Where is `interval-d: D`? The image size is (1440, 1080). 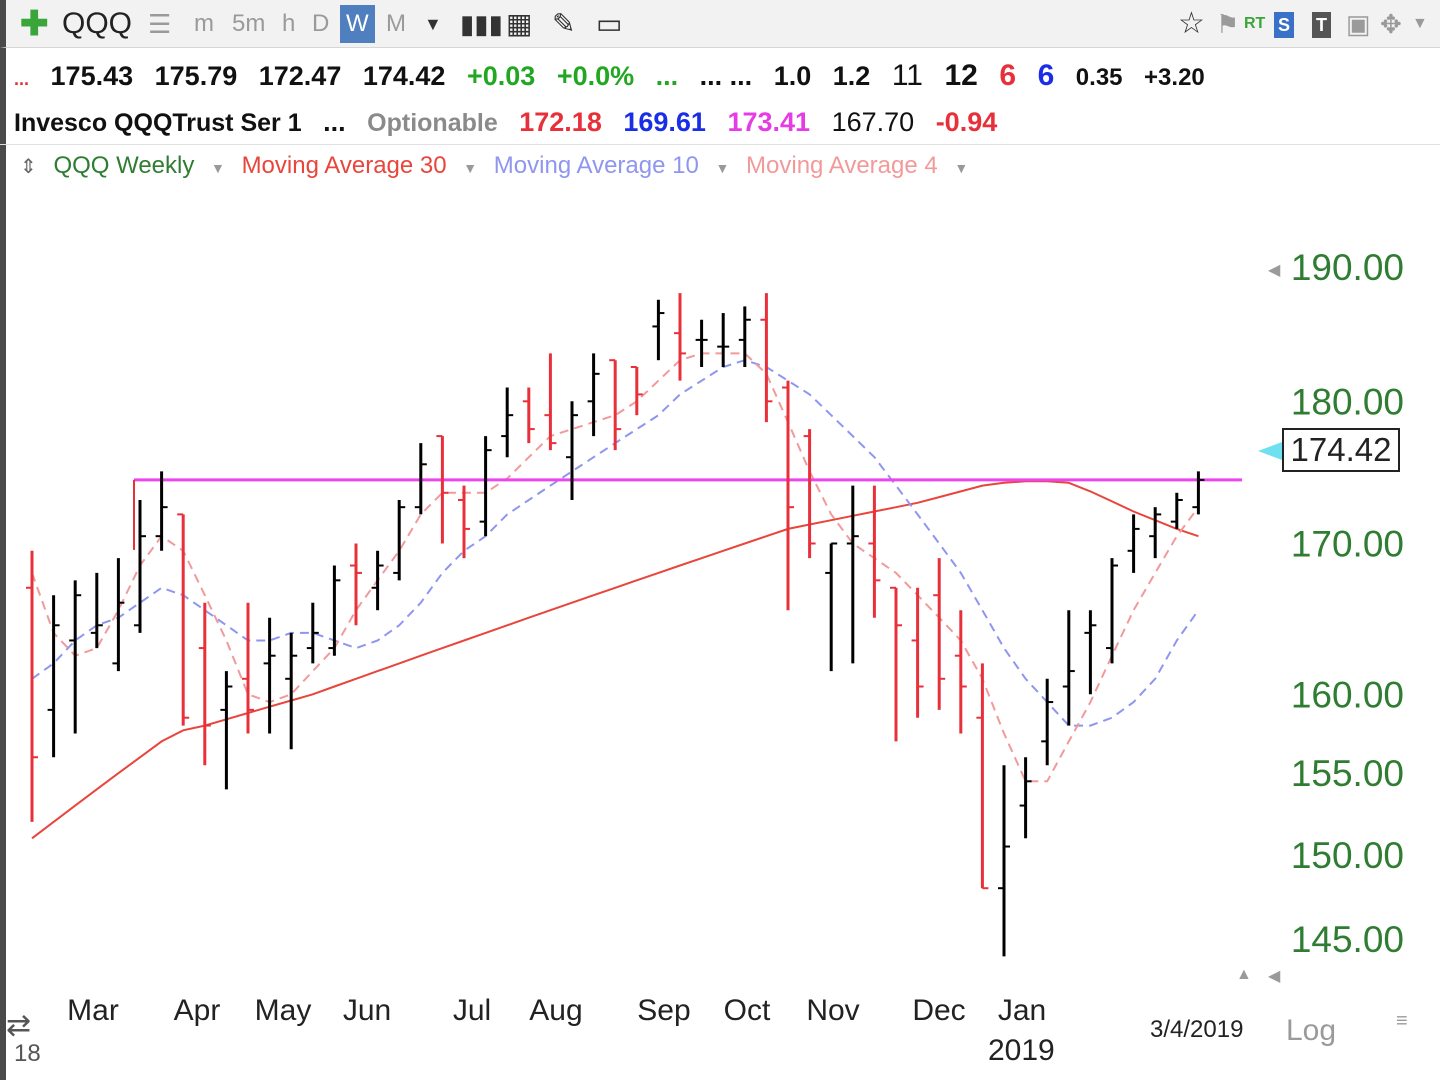
interval-d: D is located at coordinates (321, 23).